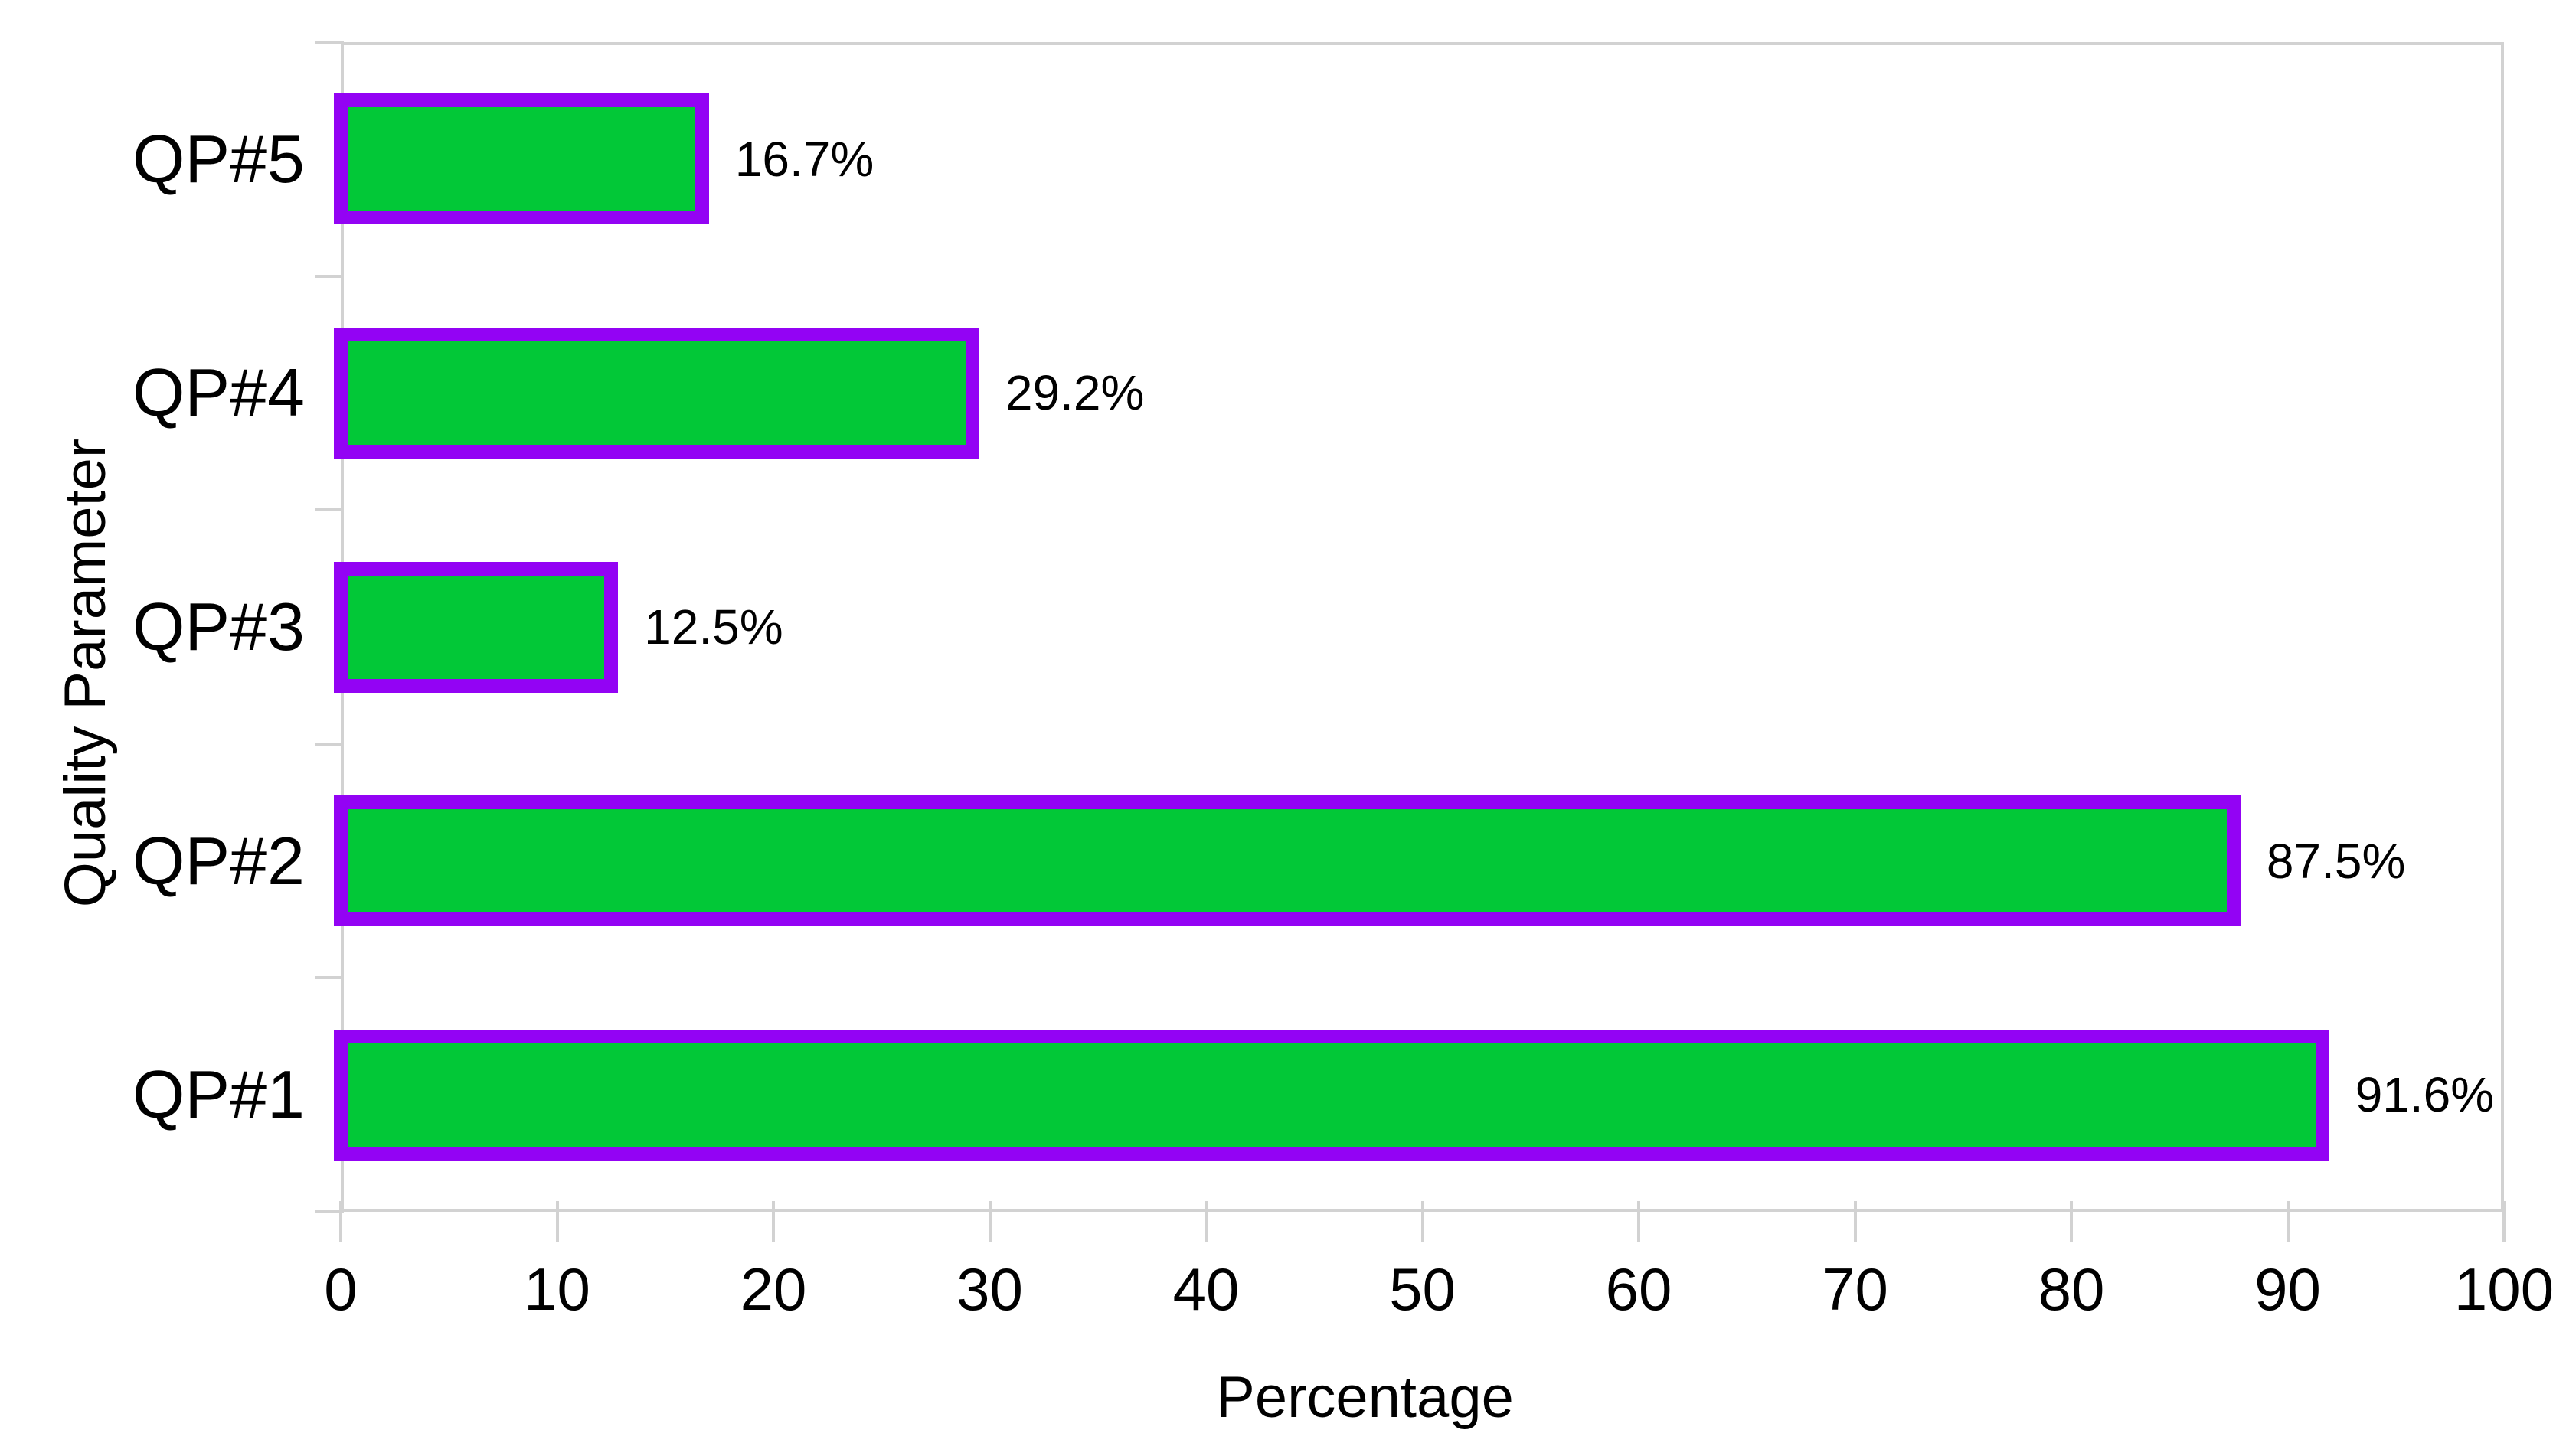  Describe the element at coordinates (557, 1289) in the screenshot. I see `x-axis-tick-label: 10` at that location.